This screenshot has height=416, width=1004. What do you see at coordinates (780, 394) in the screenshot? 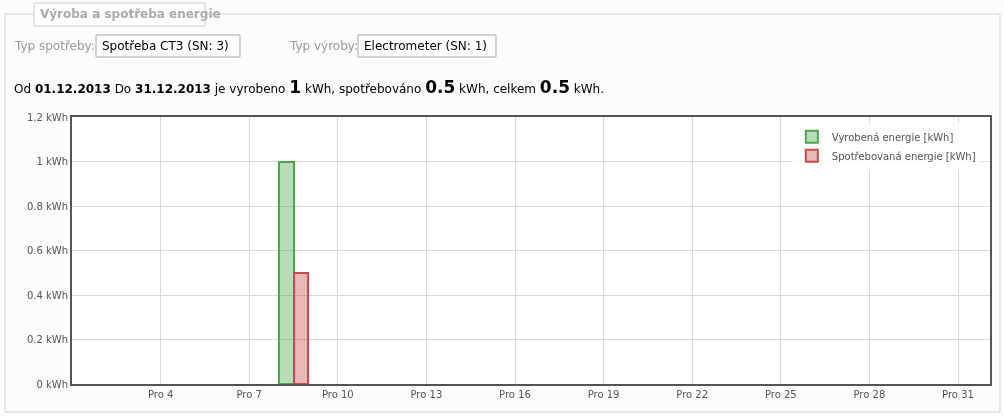
I see `x-tick-label: Pro 25` at bounding box center [780, 394].